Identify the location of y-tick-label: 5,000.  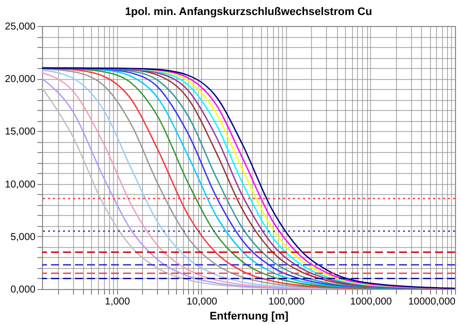
(23, 237).